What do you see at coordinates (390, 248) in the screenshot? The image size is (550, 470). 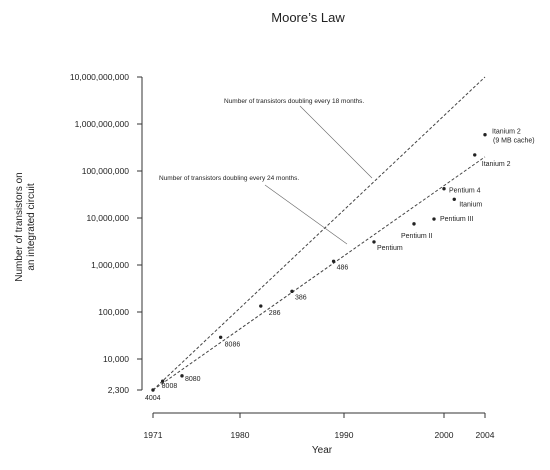 I see `data-point-label: Pentium` at bounding box center [390, 248].